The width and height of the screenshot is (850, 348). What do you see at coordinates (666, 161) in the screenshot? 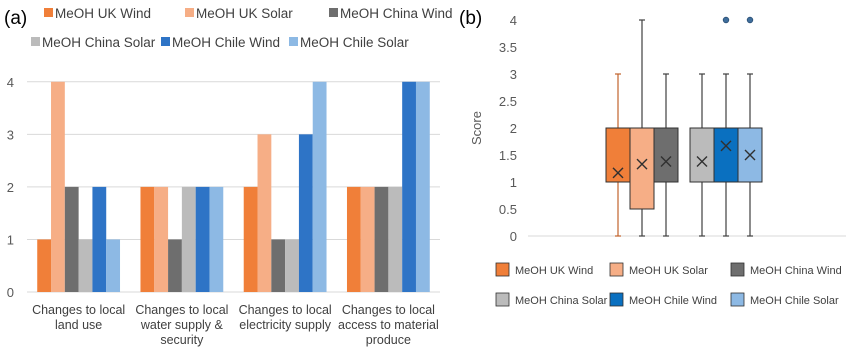
I see `mean-marker-meoh-china-wind` at bounding box center [666, 161].